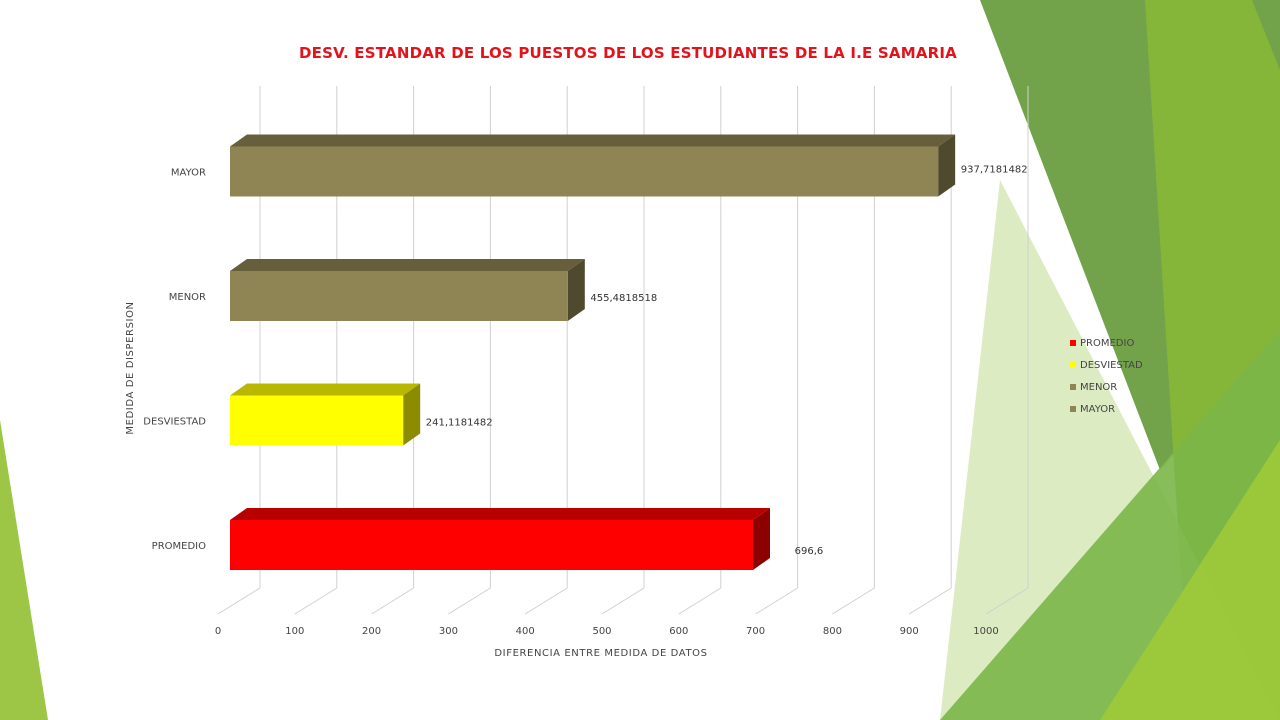 This screenshot has width=1280, height=720. Describe the element at coordinates (1190, 580) in the screenshot. I see `right-accent-shape-corner` at that location.